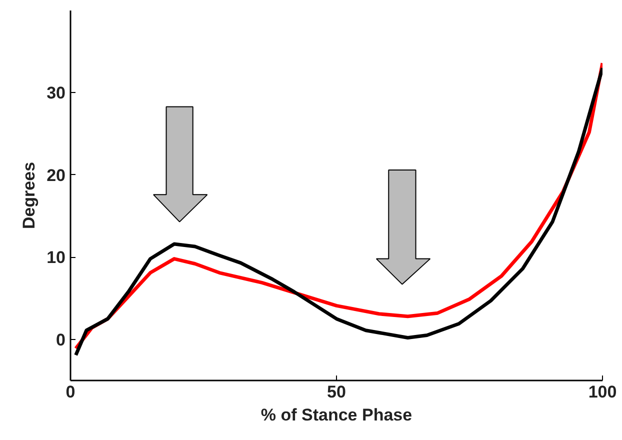 The height and width of the screenshot is (440, 622). What do you see at coordinates (29, 196) in the screenshot?
I see `y-axis-title: Degrees` at bounding box center [29, 196].